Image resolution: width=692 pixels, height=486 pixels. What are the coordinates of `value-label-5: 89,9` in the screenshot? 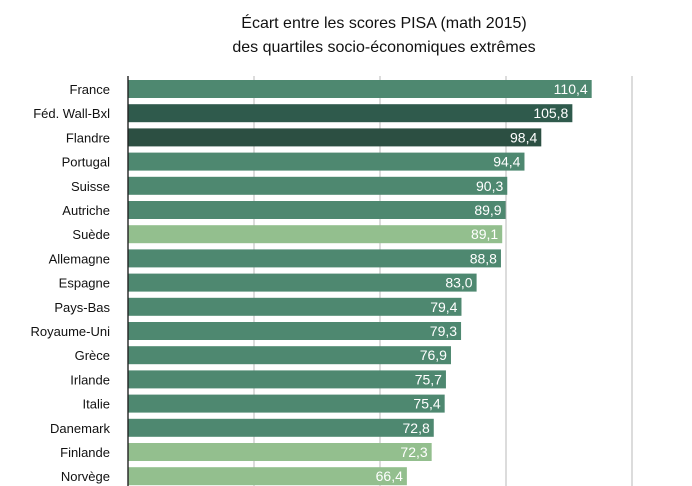 It's located at (487, 210).